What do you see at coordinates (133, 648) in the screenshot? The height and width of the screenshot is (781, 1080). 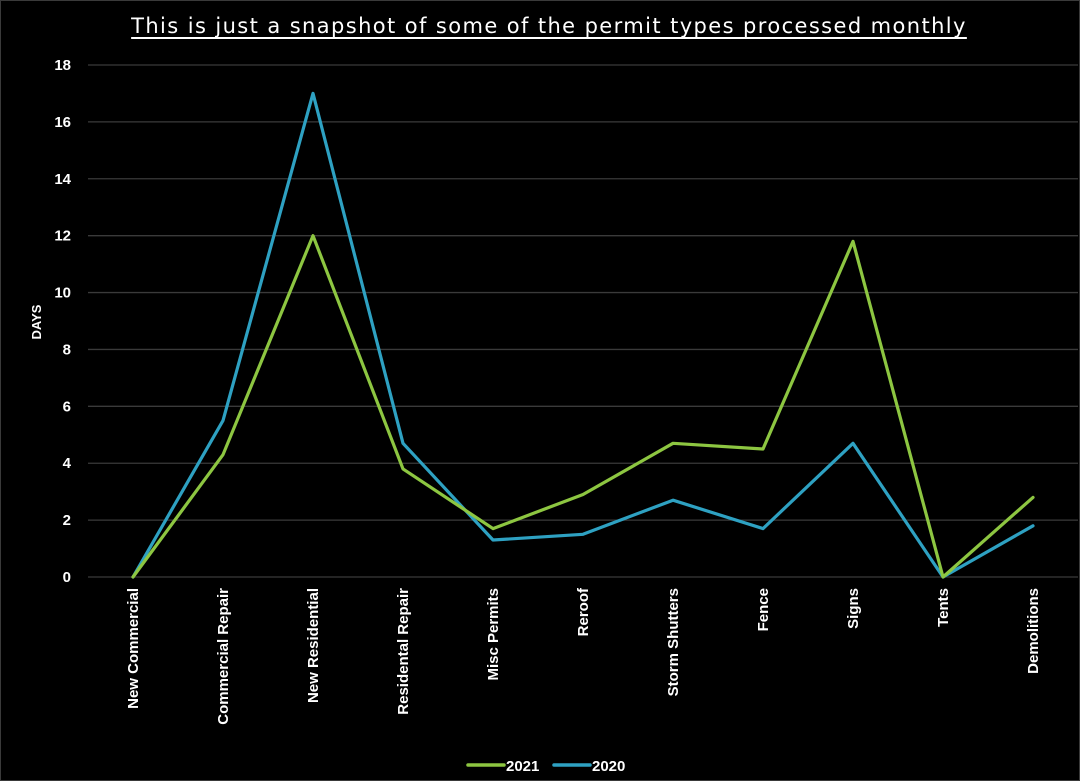 I see `x-tick-label: New Commercial` at bounding box center [133, 648].